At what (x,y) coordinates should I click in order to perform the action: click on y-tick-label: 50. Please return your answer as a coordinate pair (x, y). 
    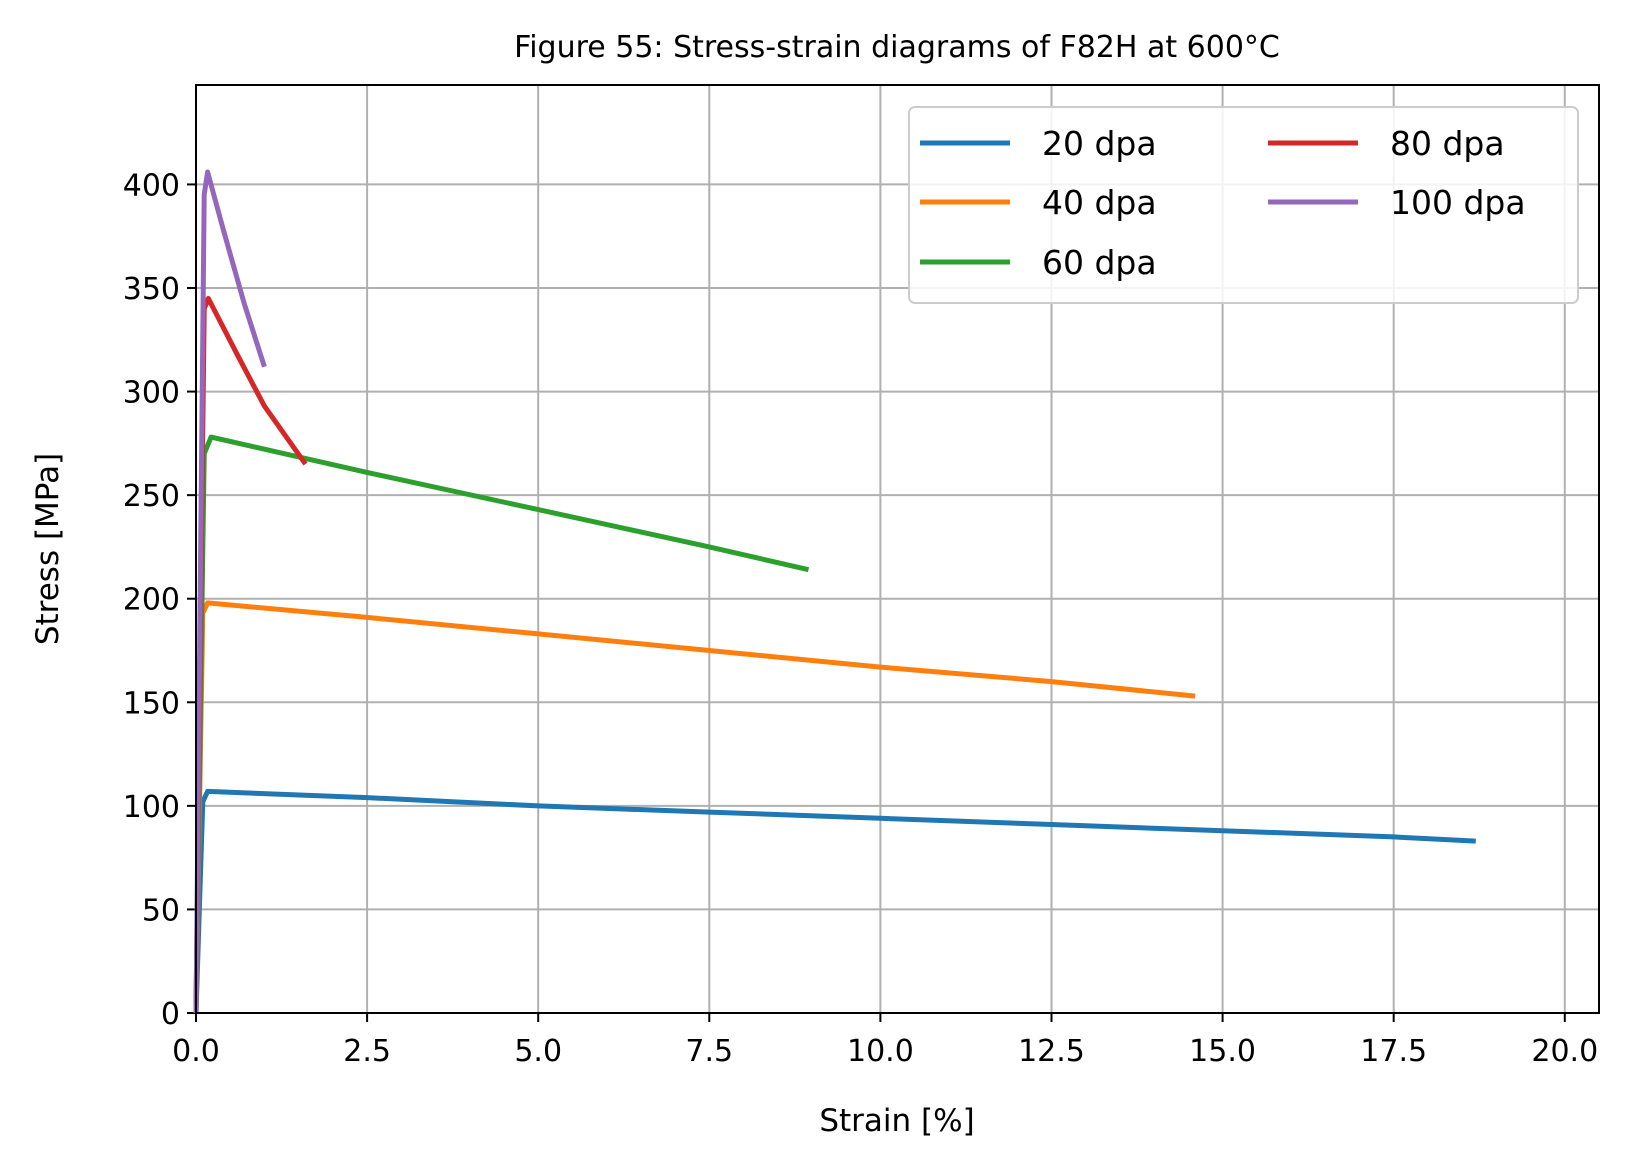
    Looking at the image, I should click on (161, 910).